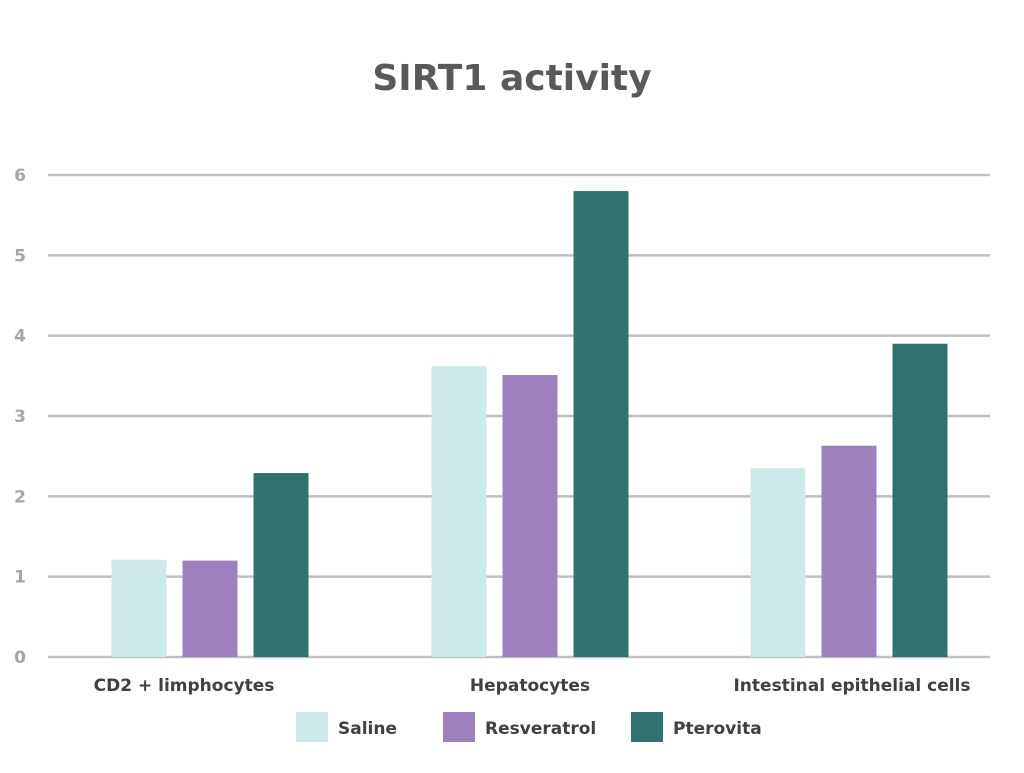 The image size is (1024, 773). What do you see at coordinates (20, 497) in the screenshot?
I see `y-tick-label: 2` at bounding box center [20, 497].